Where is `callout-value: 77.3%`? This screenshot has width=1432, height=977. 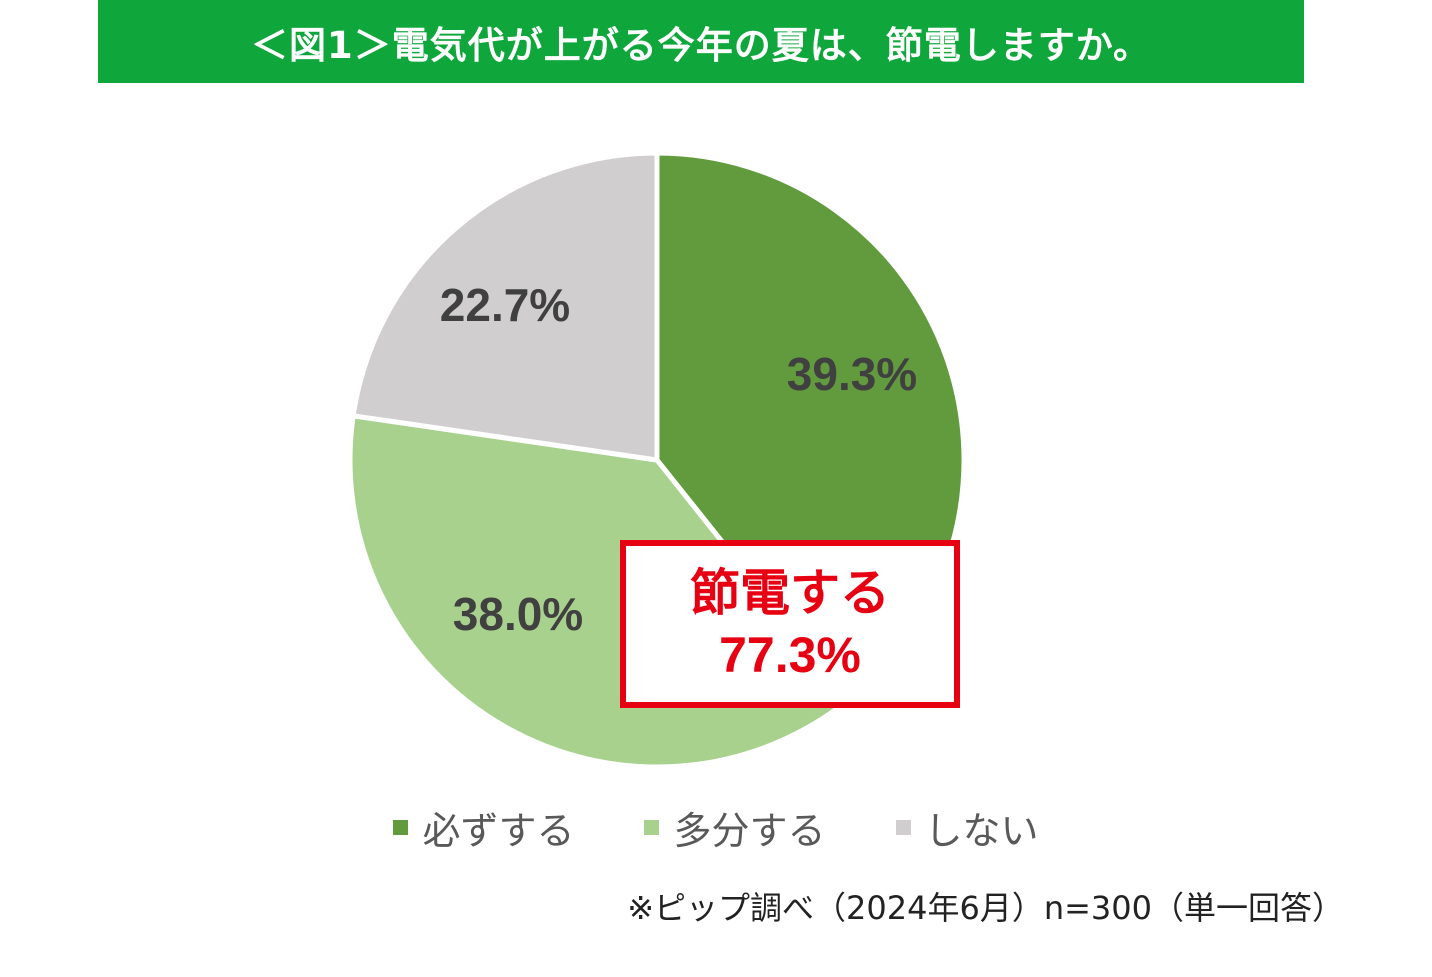
callout-value: 77.3% is located at coordinates (790, 655).